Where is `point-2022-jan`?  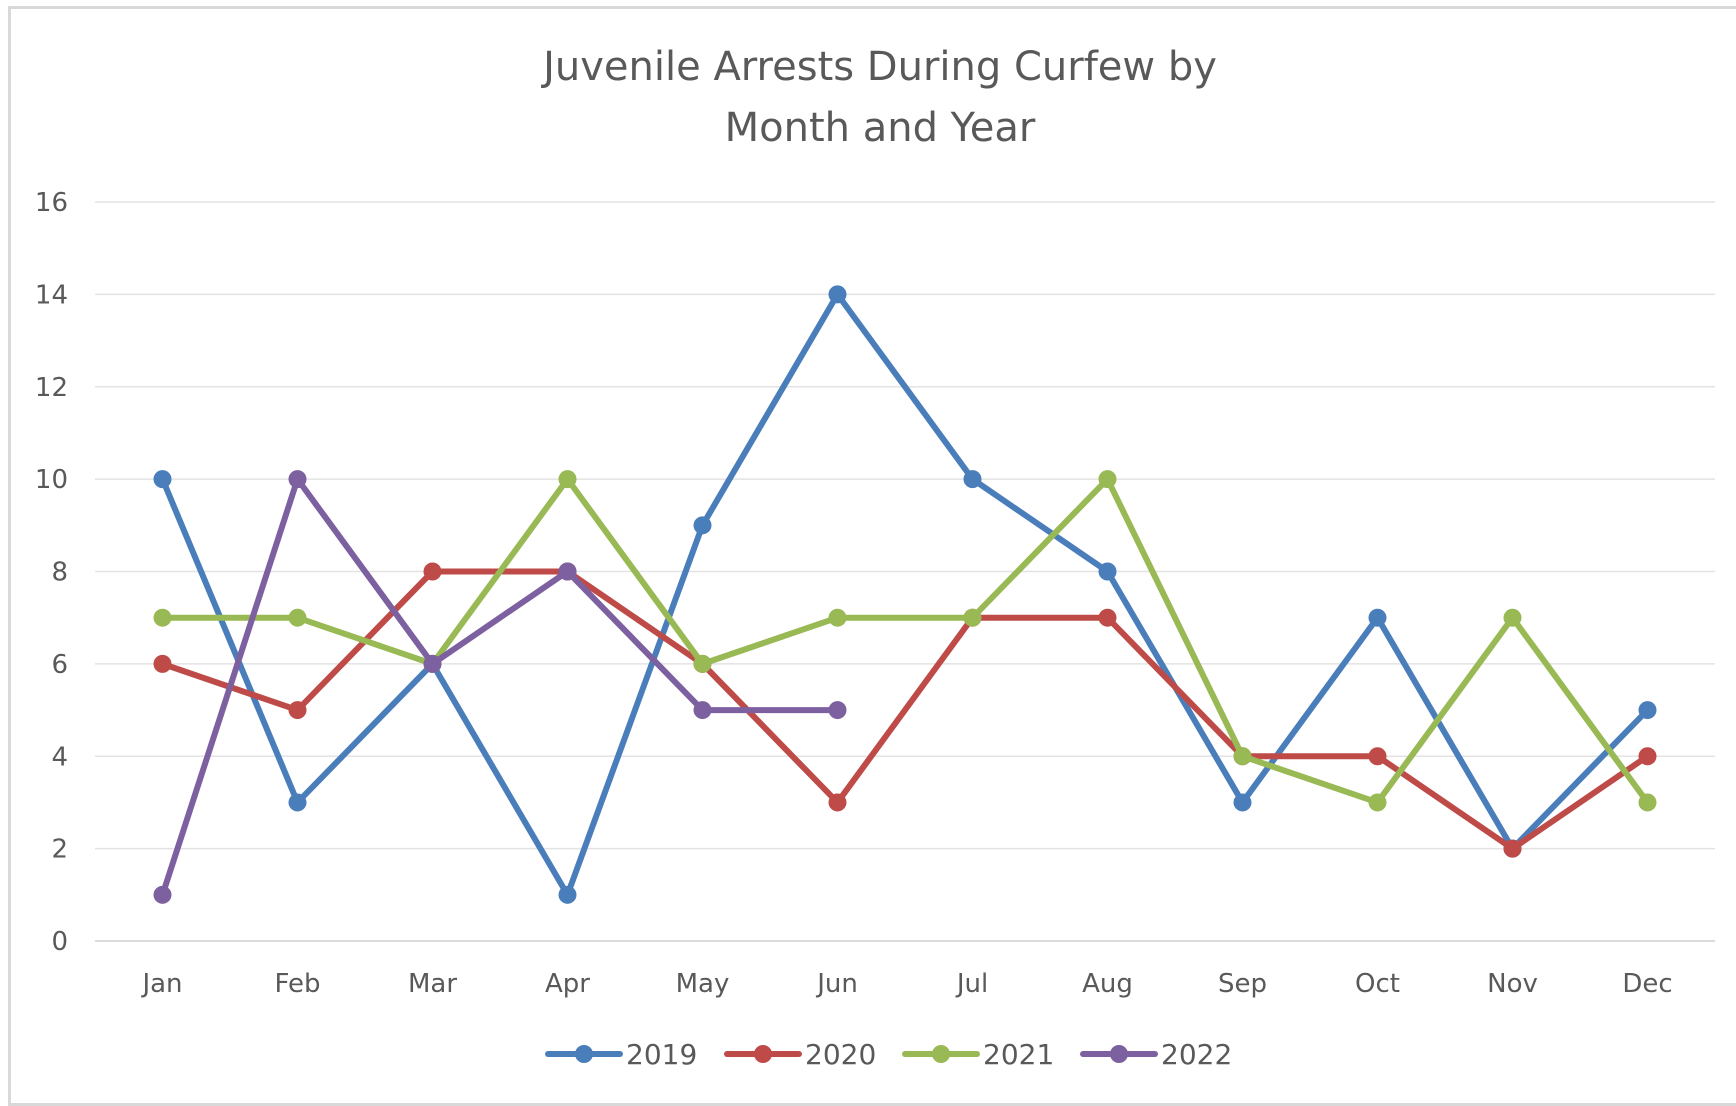 point-2022-jan is located at coordinates (162, 894).